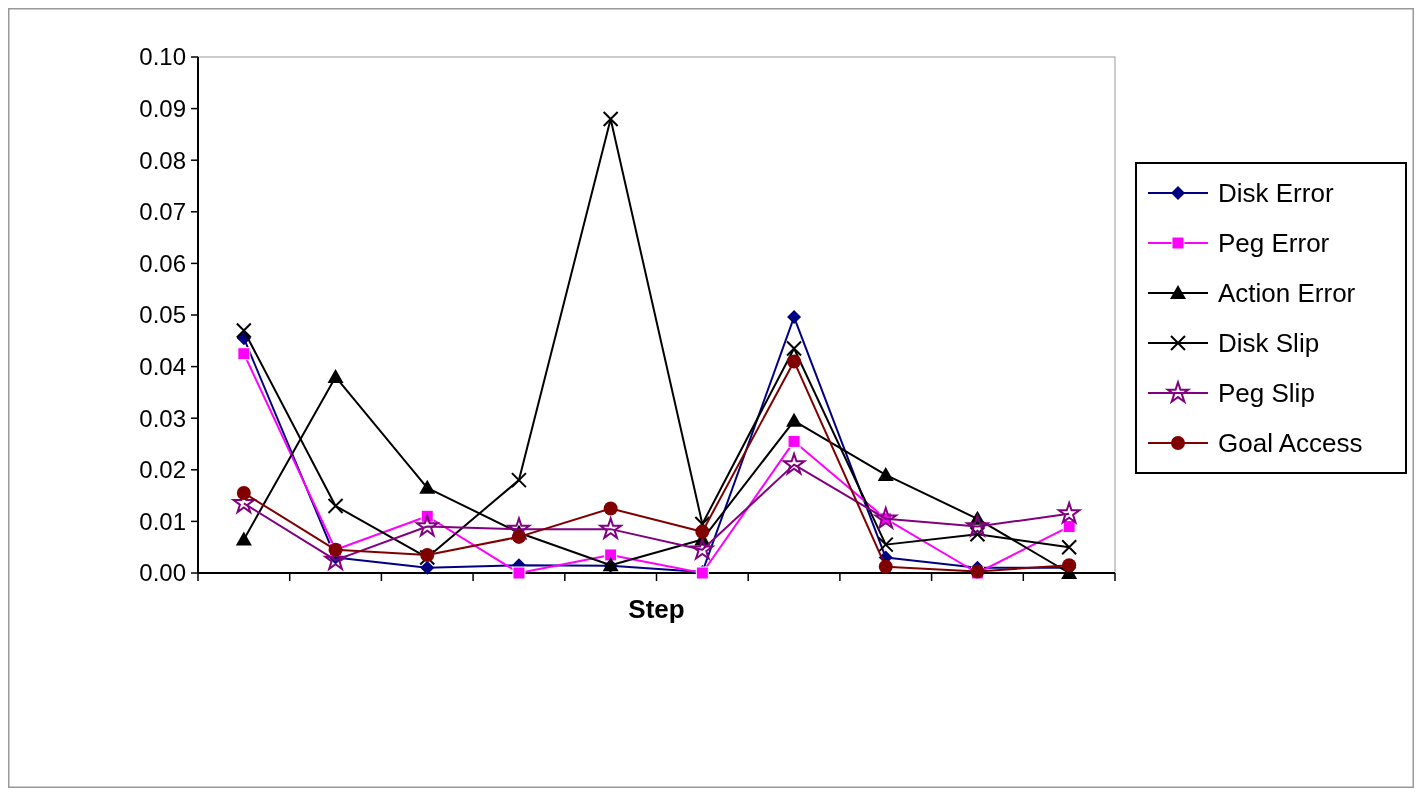 The width and height of the screenshot is (1422, 796). What do you see at coordinates (1290, 443) in the screenshot?
I see `legend-label: Goal Access` at bounding box center [1290, 443].